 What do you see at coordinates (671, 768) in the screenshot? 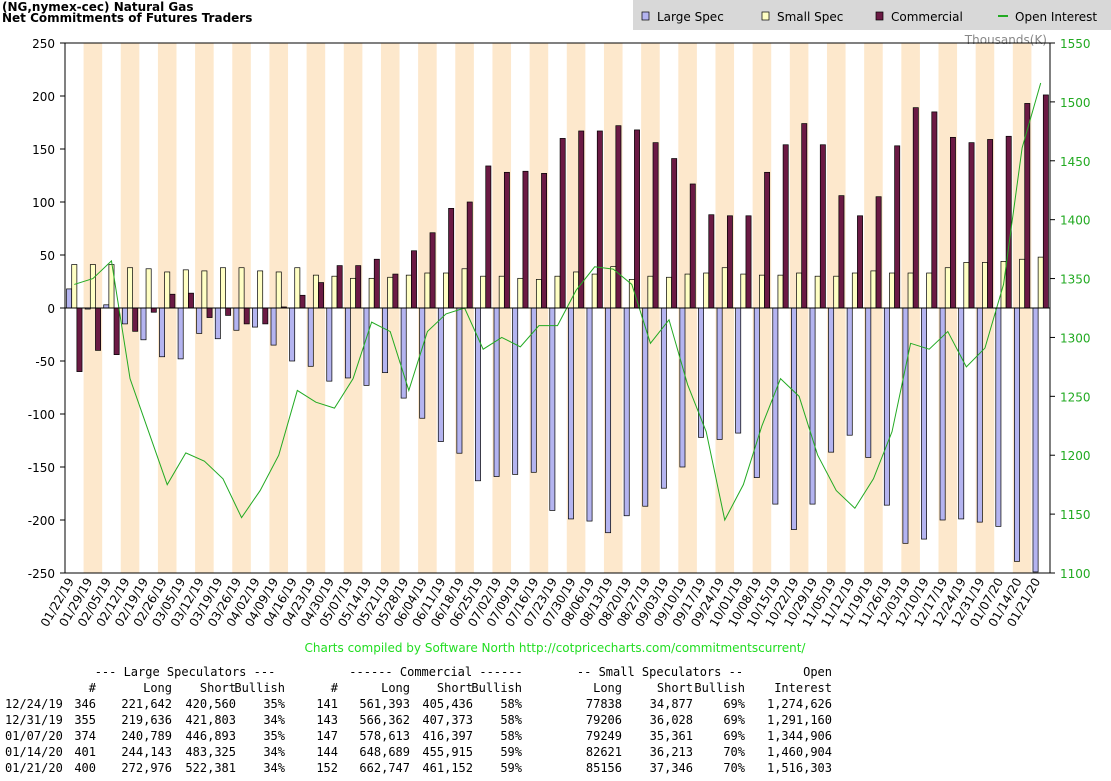
I see `table-cell: 37,346` at bounding box center [671, 768].